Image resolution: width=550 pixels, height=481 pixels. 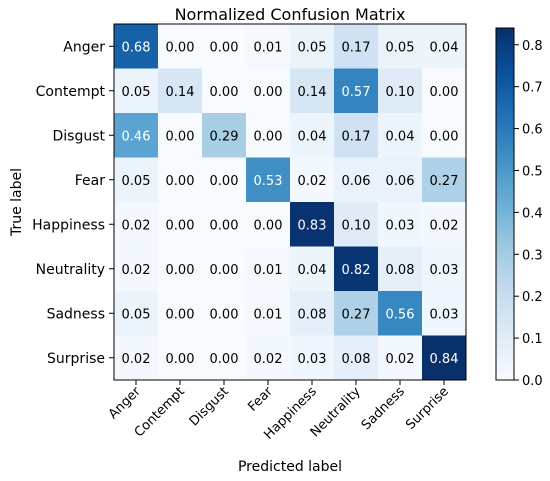 I want to click on colorbar-tick-label: 0.7, so click(x=532, y=88).